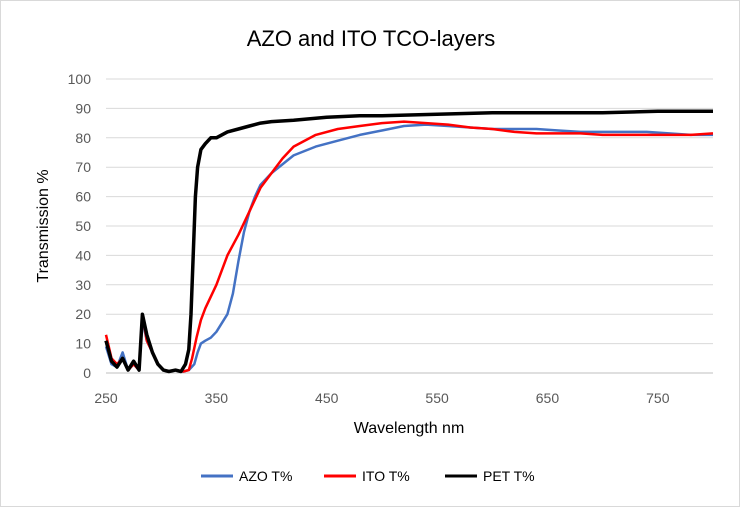 This screenshot has width=740, height=507. What do you see at coordinates (83, 255) in the screenshot?
I see `y-tick-label: 40` at bounding box center [83, 255].